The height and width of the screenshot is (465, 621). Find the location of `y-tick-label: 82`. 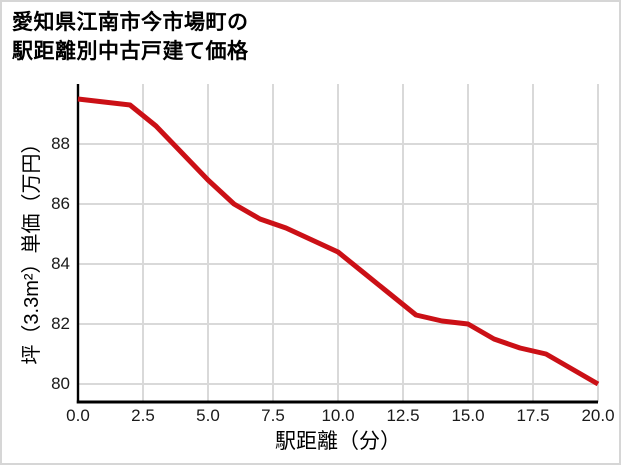

y-tick-label: 82 is located at coordinates (60, 323).